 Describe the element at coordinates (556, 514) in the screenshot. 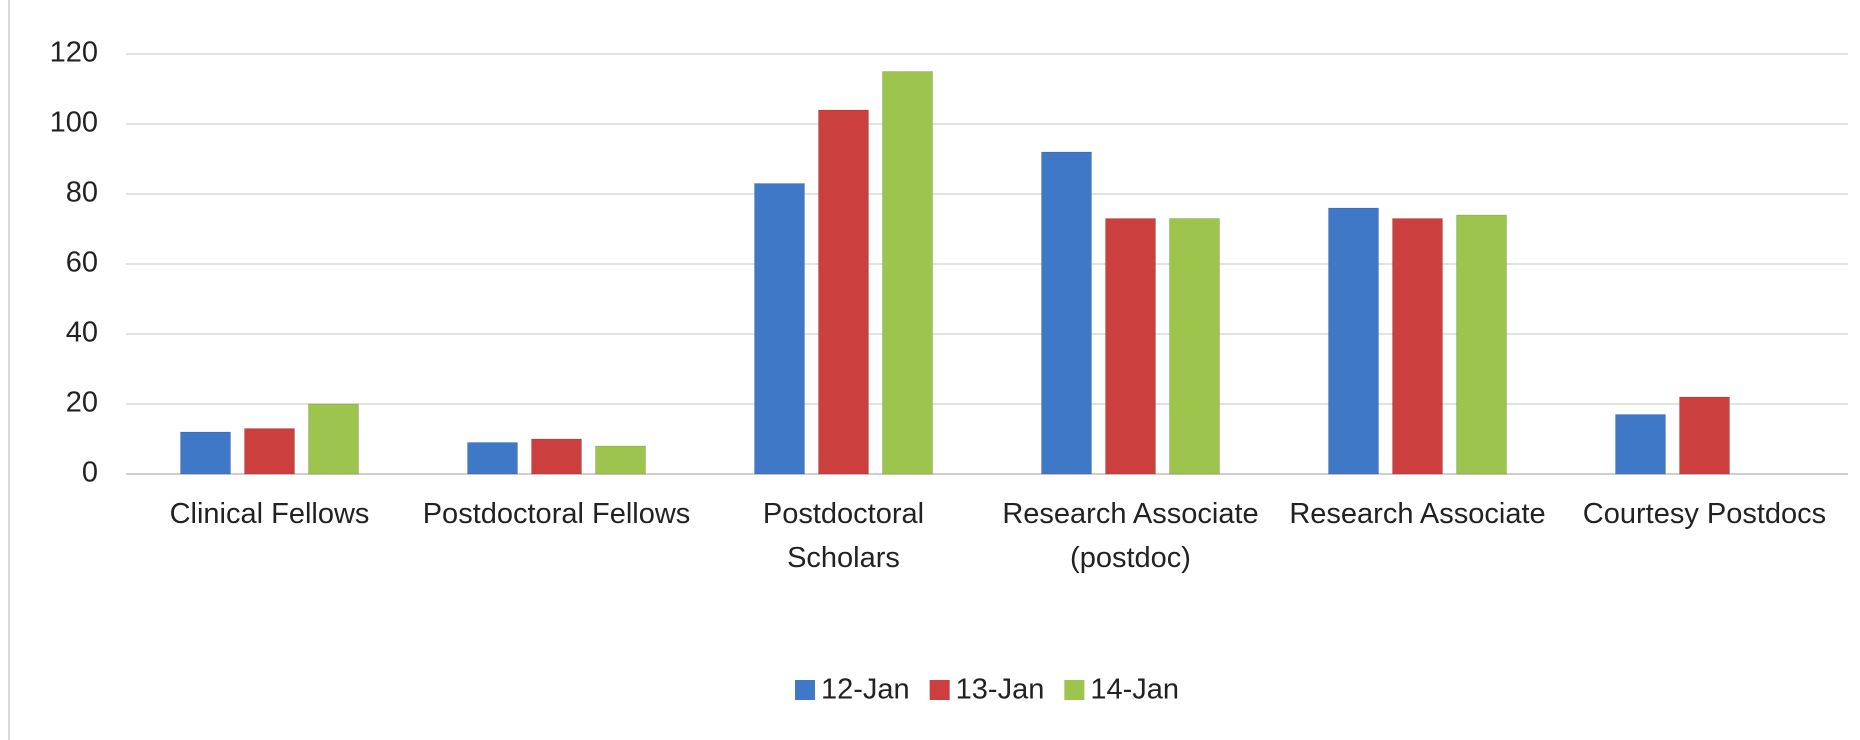

I see `x-tick-label: Postdoctoral Fellows` at that location.